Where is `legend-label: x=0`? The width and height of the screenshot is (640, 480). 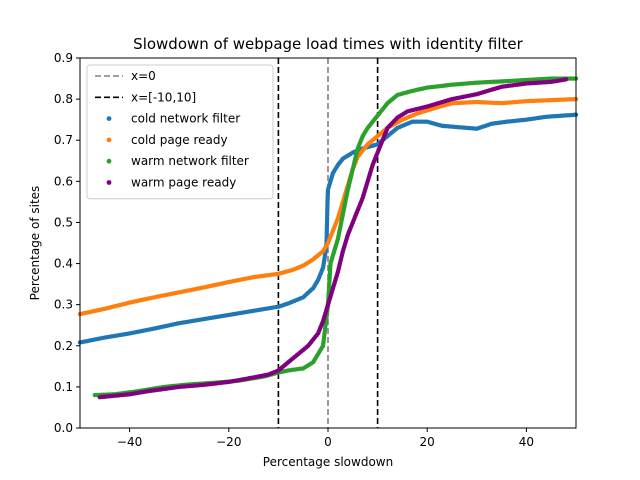
legend-label: x=0 is located at coordinates (143, 76).